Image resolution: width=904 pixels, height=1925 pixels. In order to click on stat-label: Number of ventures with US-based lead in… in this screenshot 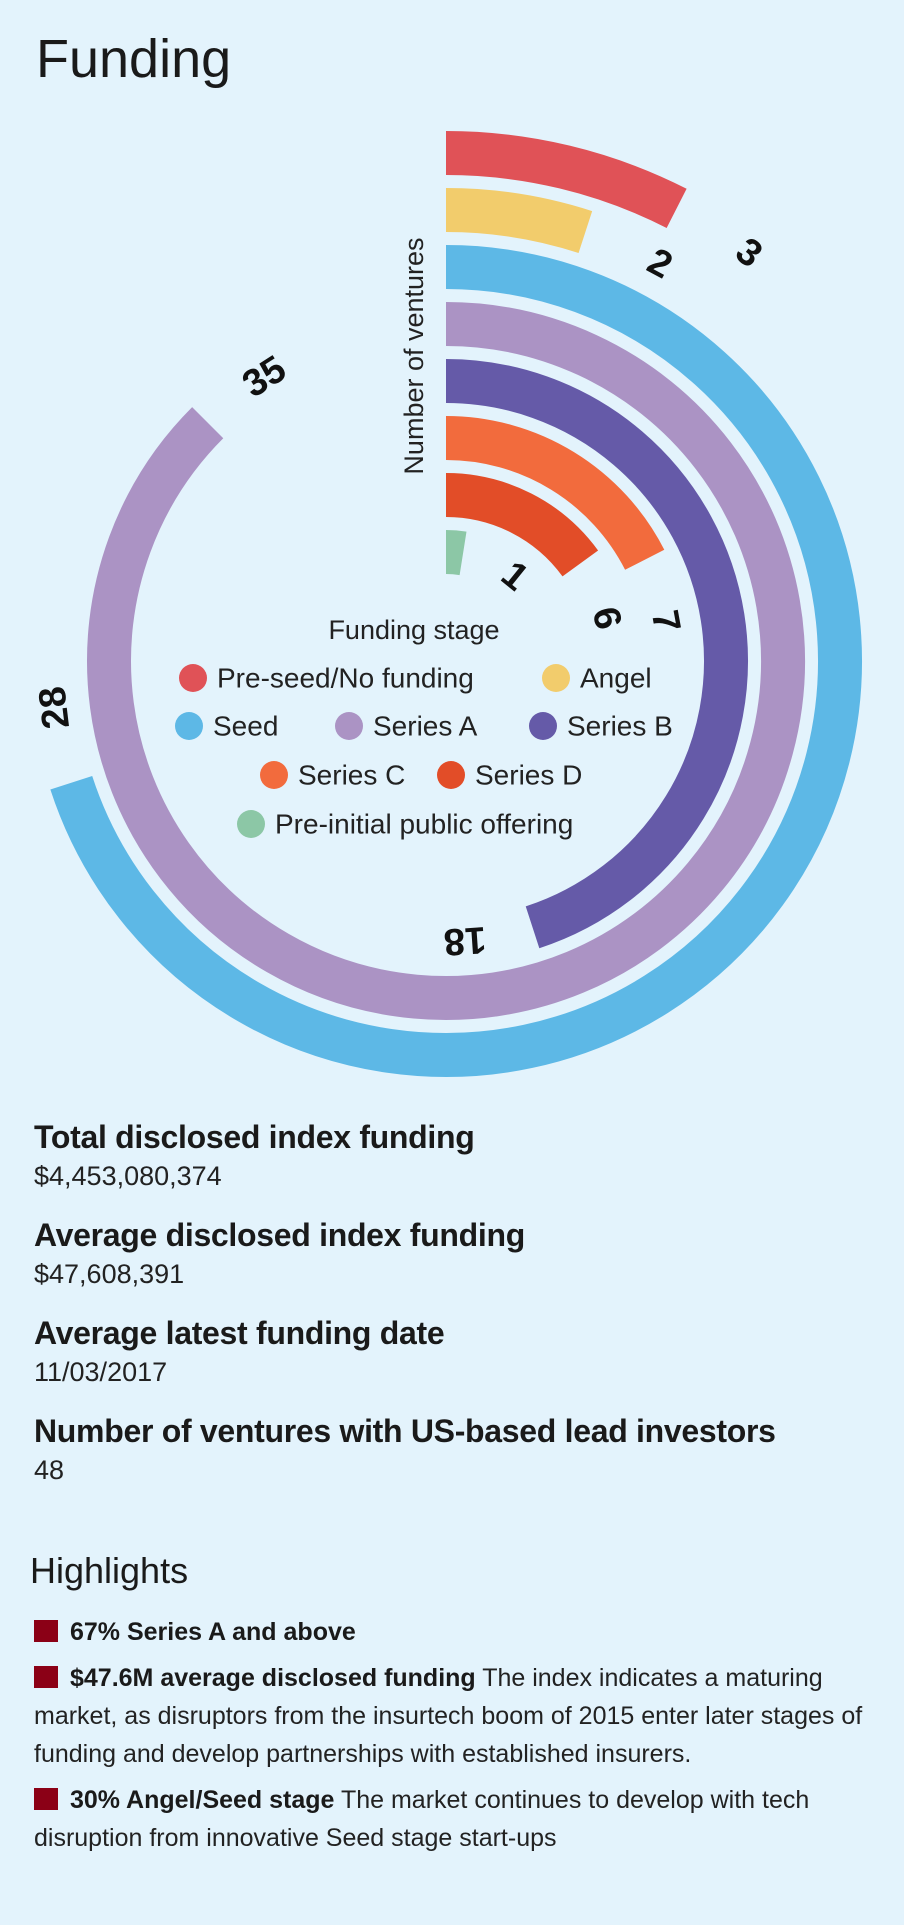, I will do `click(405, 1431)`.